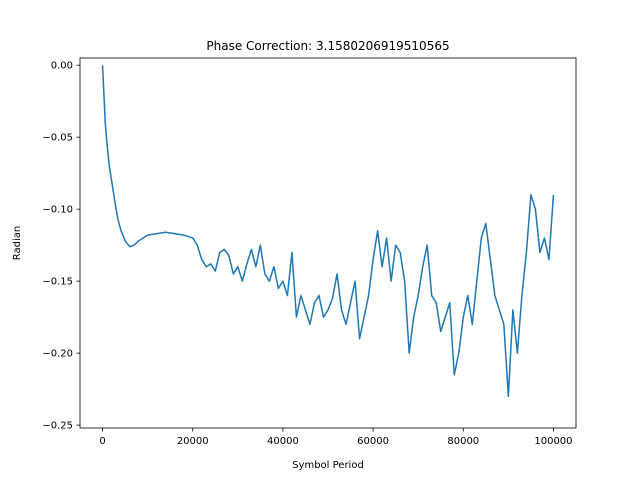 Image resolution: width=640 pixels, height=480 pixels. What do you see at coordinates (57, 354) in the screenshot?
I see `y-tick-label: −0.20` at bounding box center [57, 354].